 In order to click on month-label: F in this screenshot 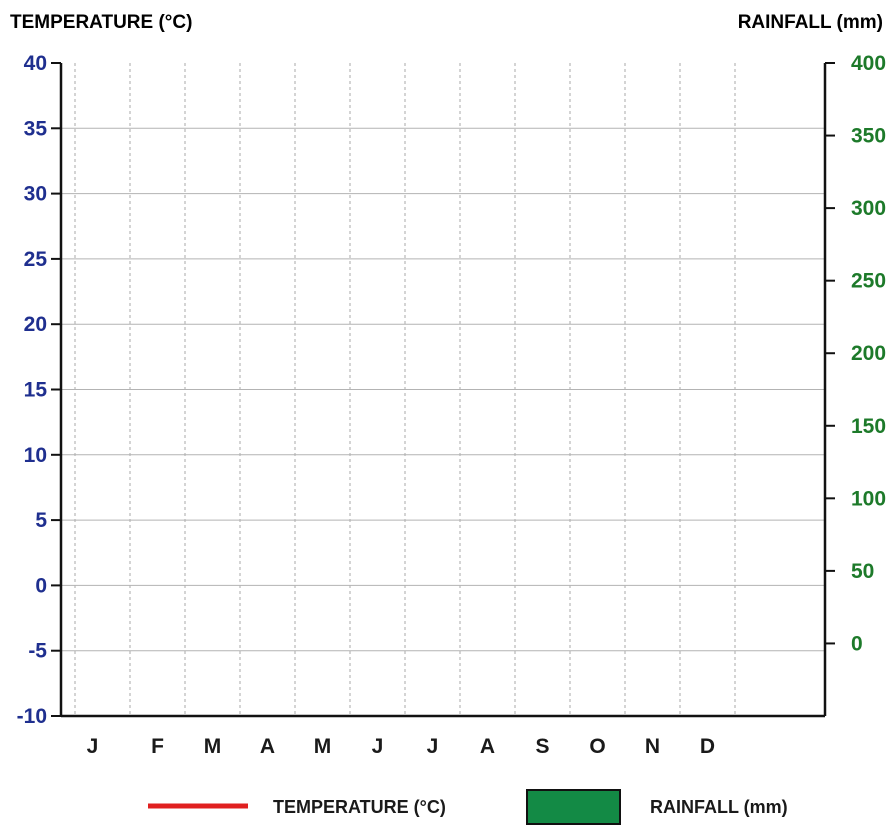, I will do `click(157, 746)`.